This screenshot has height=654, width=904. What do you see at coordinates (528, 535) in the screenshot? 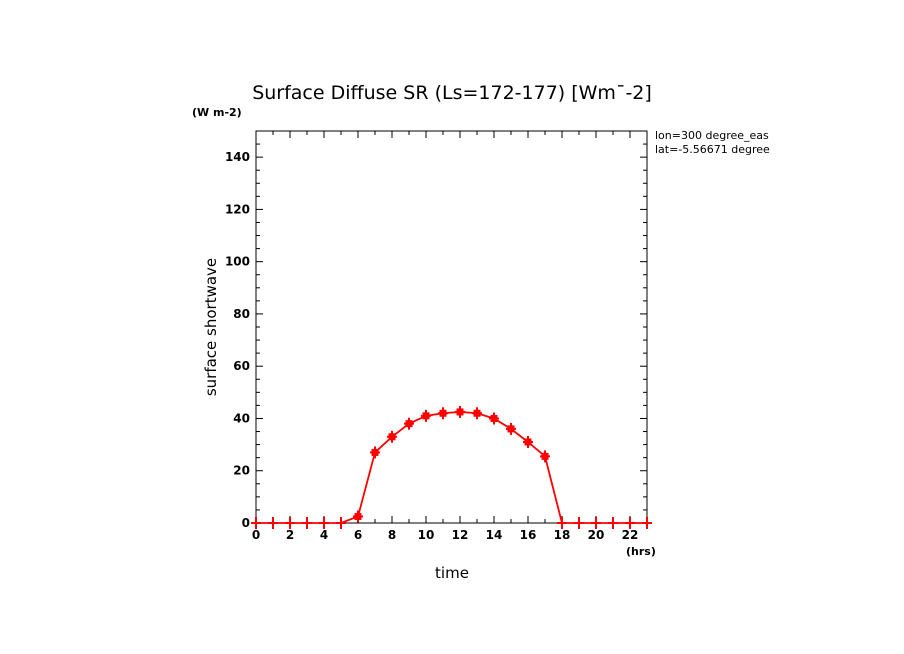
I see `x-tick-label: 16` at bounding box center [528, 535].